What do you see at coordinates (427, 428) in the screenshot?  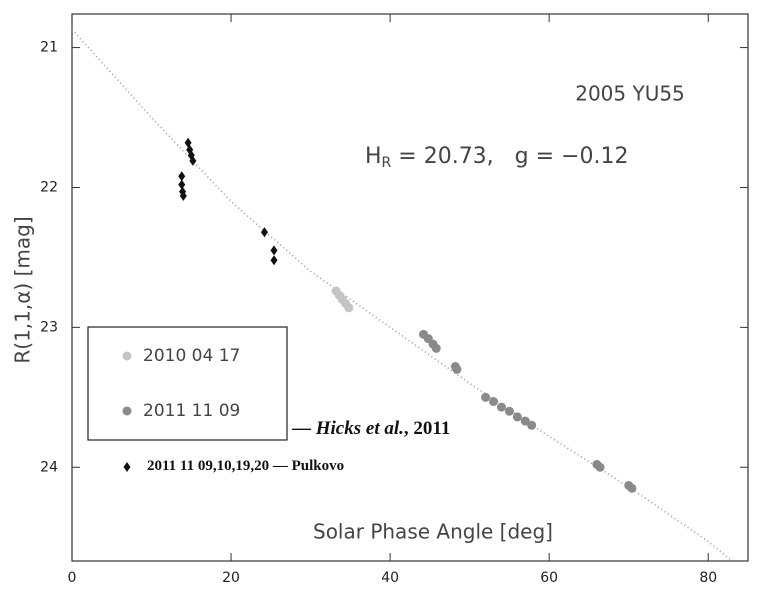 I see `year: , 2011` at bounding box center [427, 428].